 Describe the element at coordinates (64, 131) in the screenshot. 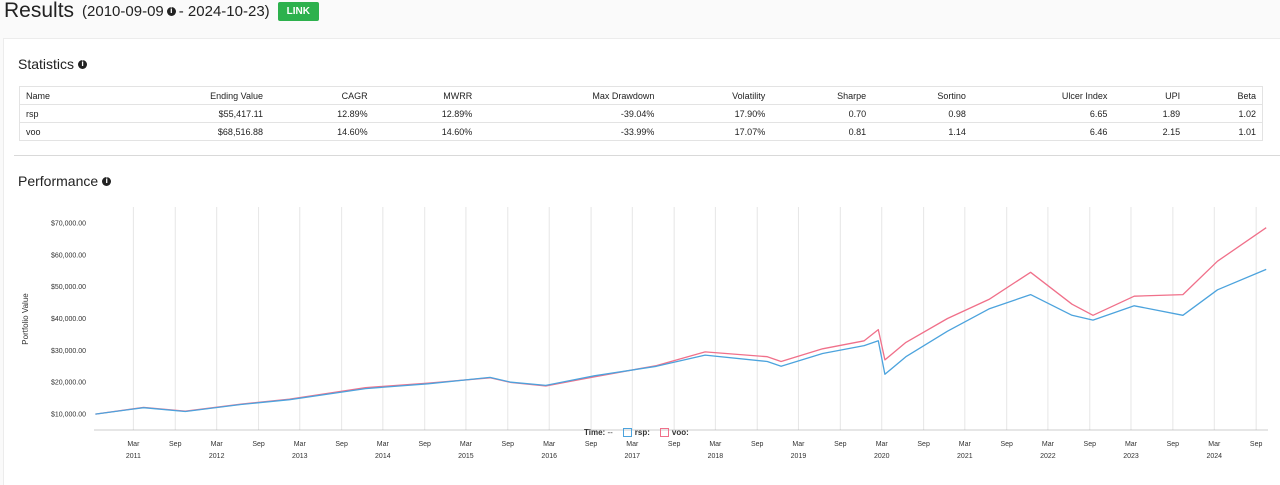

I see `table-cell: voo` at that location.